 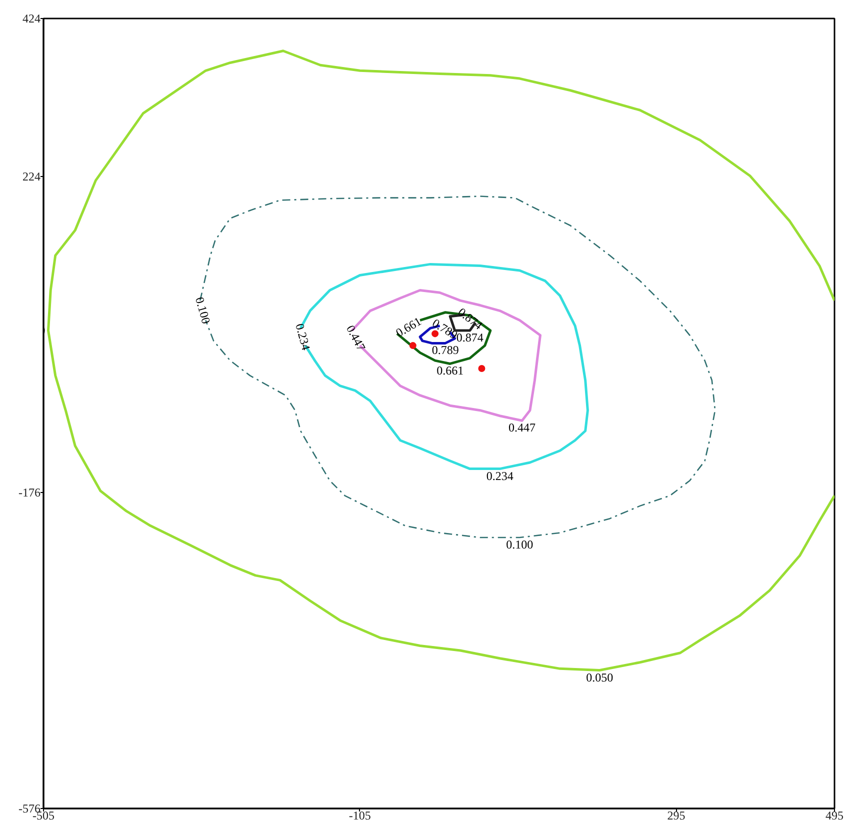 What do you see at coordinates (676, 815) in the screenshot?
I see `x-tick-label: 295` at bounding box center [676, 815].